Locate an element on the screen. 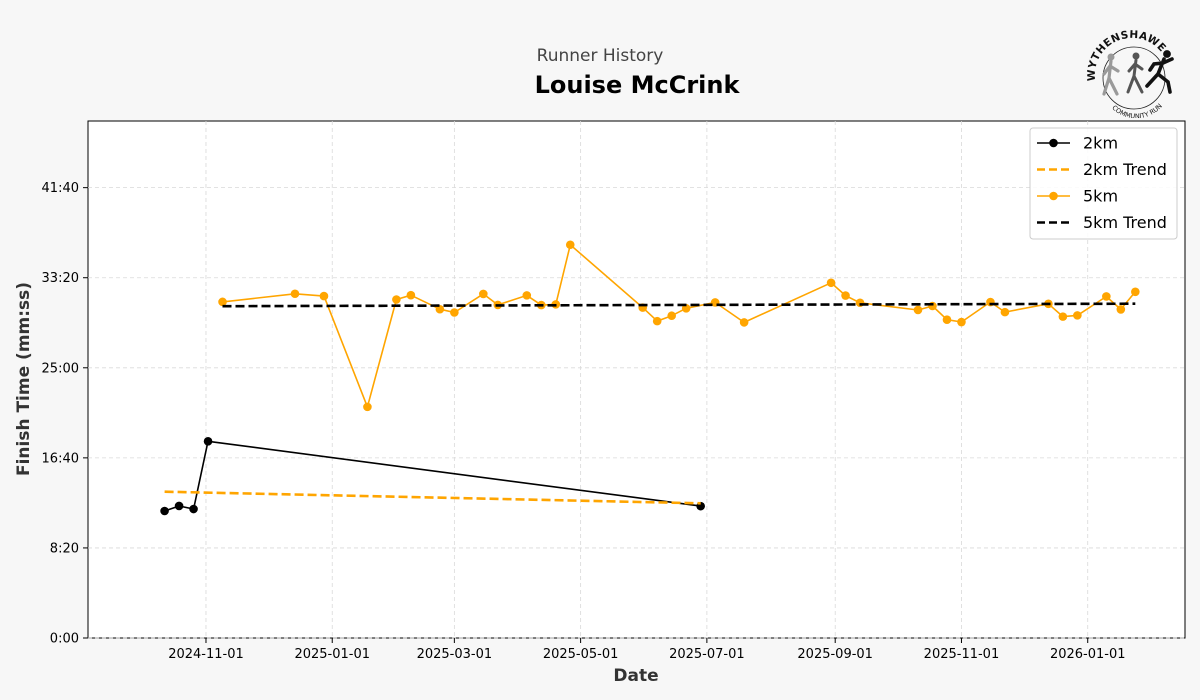  x-tick-label: 2025-03-01 is located at coordinates (455, 654).